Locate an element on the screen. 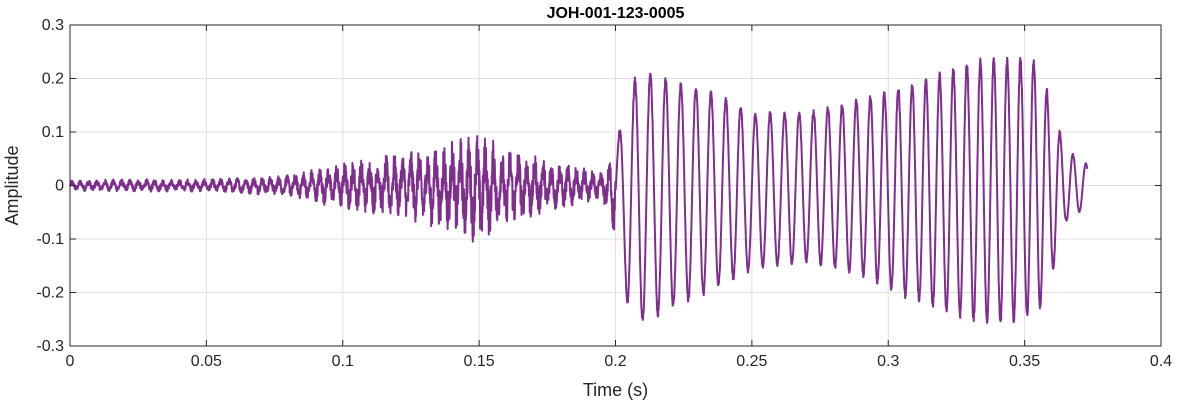 Image resolution: width=1177 pixels, height=404 pixels. y-tick-label: -0.1 is located at coordinates (50, 239).